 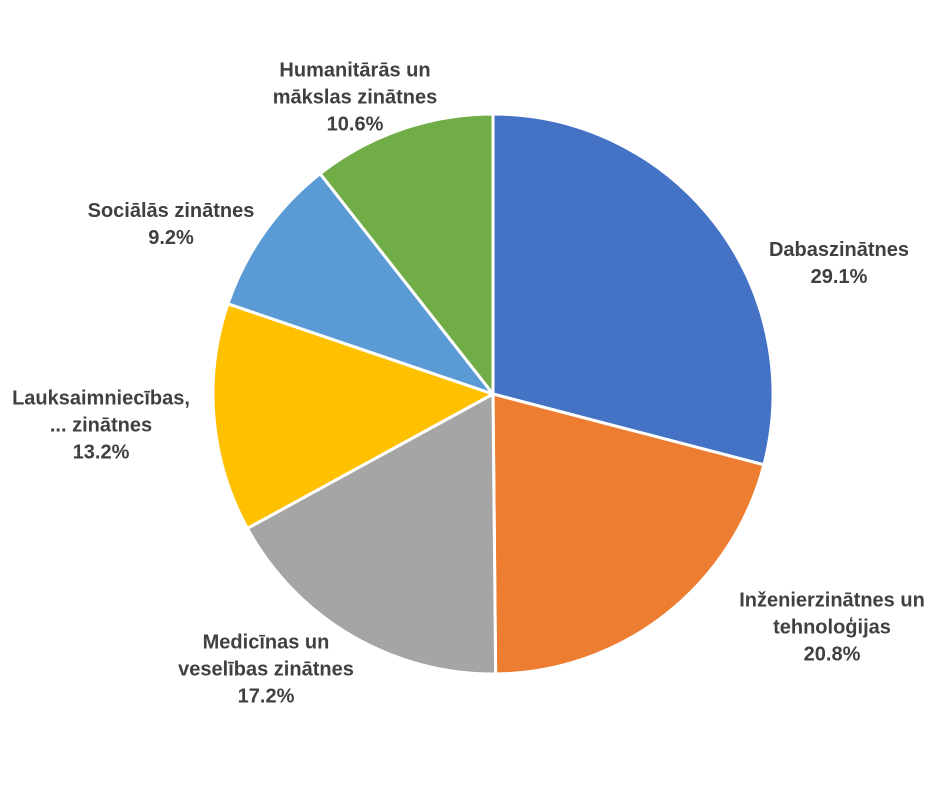 I want to click on slice-label-3: Medicīnas un veselības zinātnes 17.2%, so click(x=266, y=670).